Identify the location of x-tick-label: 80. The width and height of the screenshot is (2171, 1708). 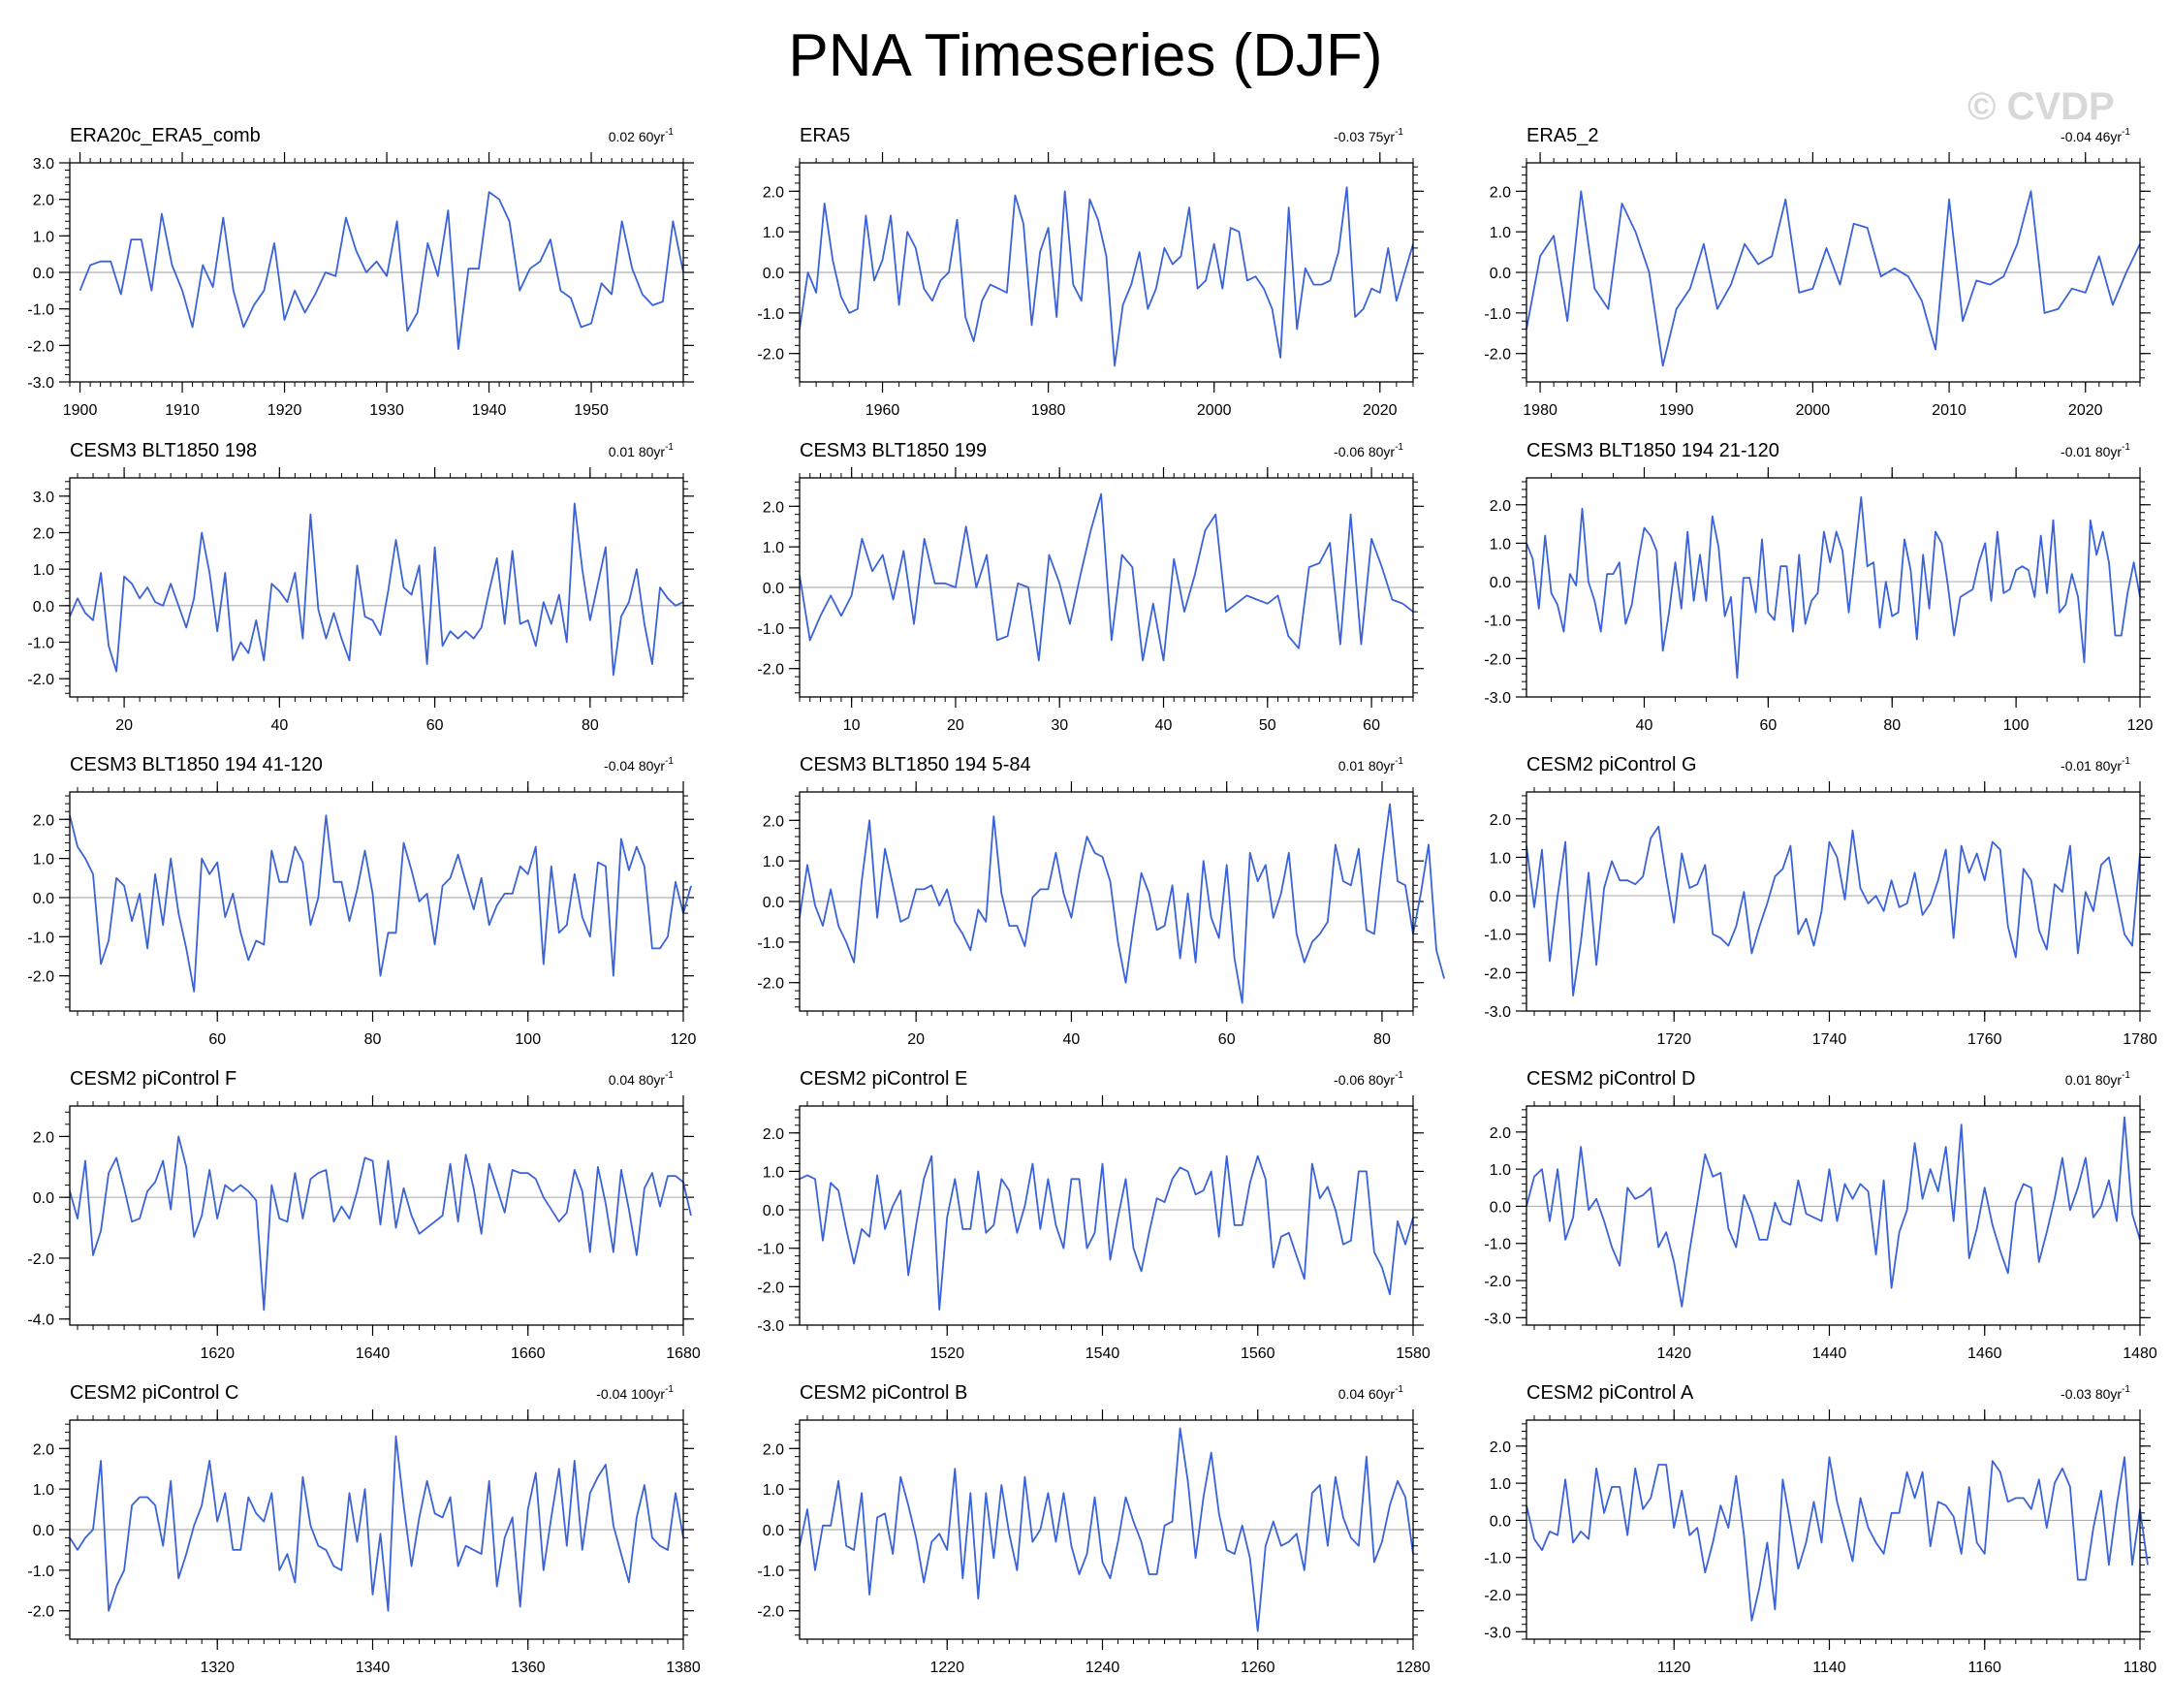
(373, 1039).